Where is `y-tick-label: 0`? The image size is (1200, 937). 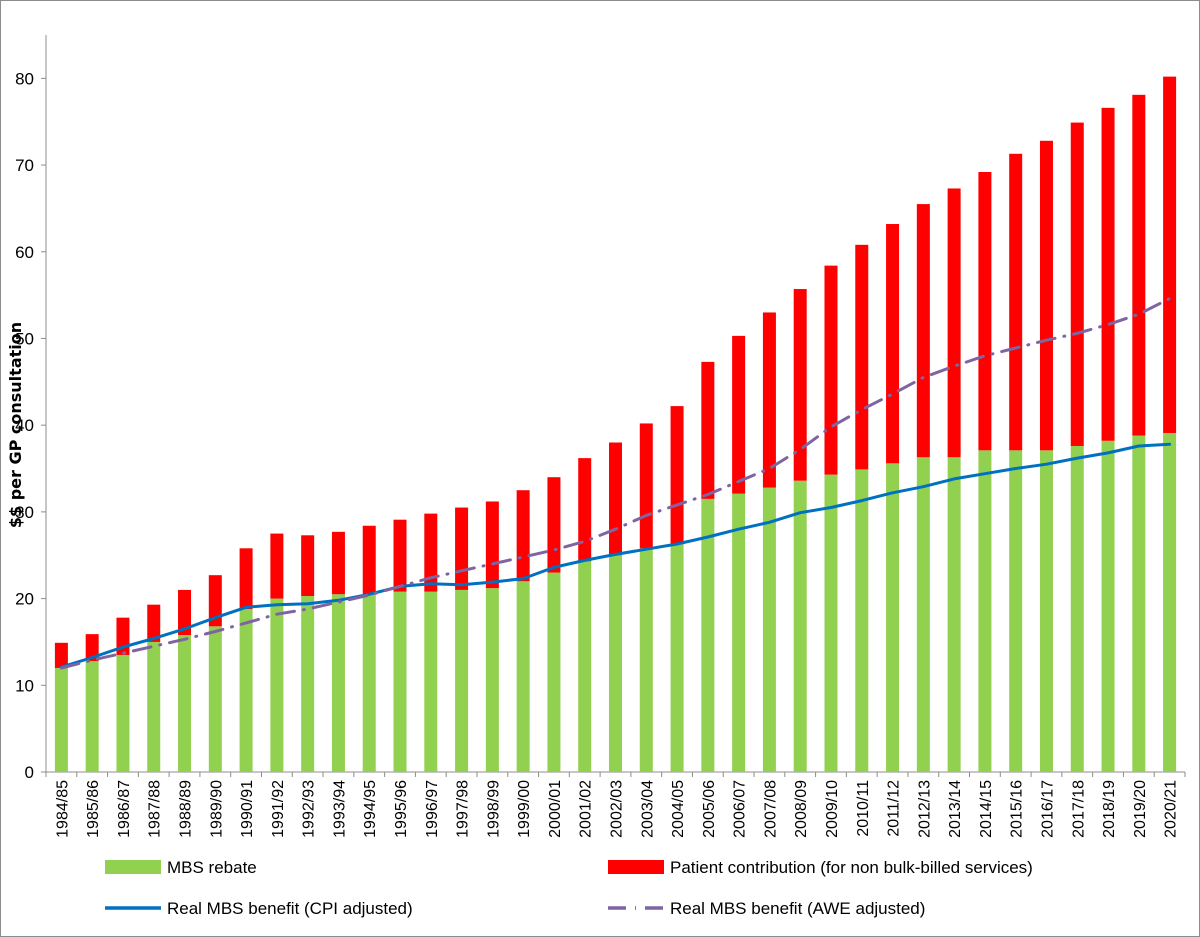
y-tick-label: 0 is located at coordinates (29, 772).